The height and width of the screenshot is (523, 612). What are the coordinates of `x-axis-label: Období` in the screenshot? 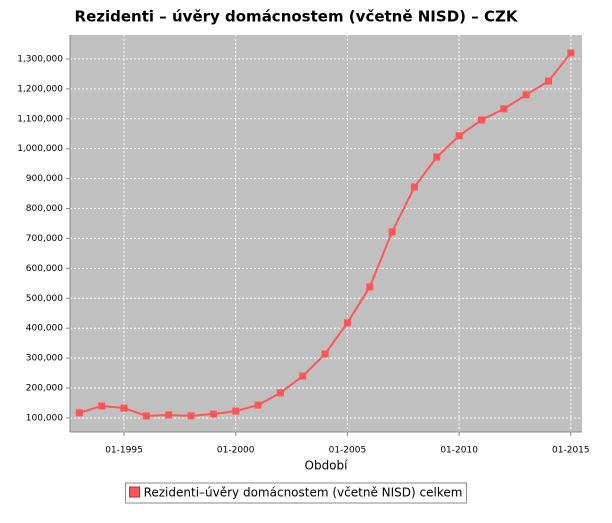 It's located at (327, 466).